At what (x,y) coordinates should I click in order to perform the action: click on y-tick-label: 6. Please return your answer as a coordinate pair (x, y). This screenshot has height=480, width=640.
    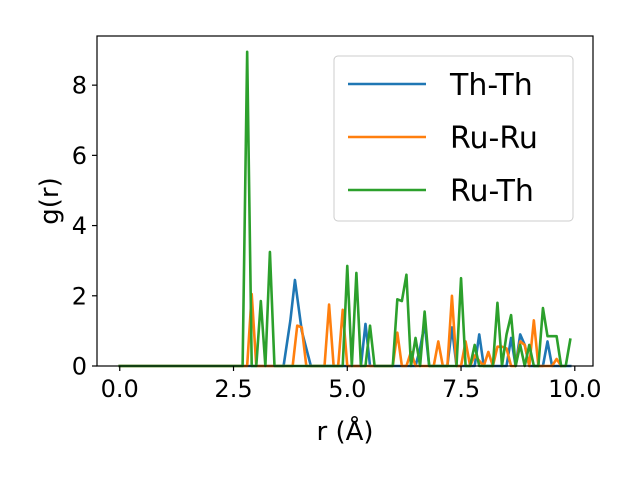
    Looking at the image, I should click on (79, 156).